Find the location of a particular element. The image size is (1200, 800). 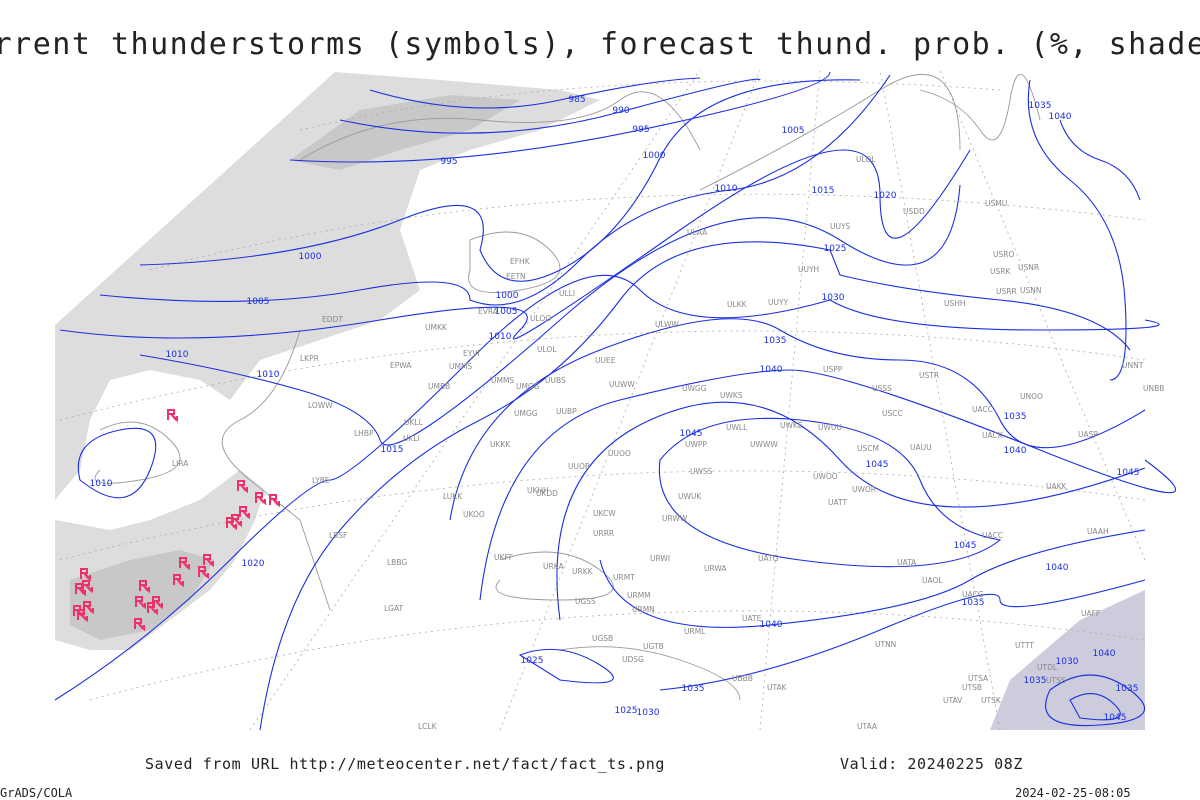

isobar-label: 1025 is located at coordinates (626, 711).